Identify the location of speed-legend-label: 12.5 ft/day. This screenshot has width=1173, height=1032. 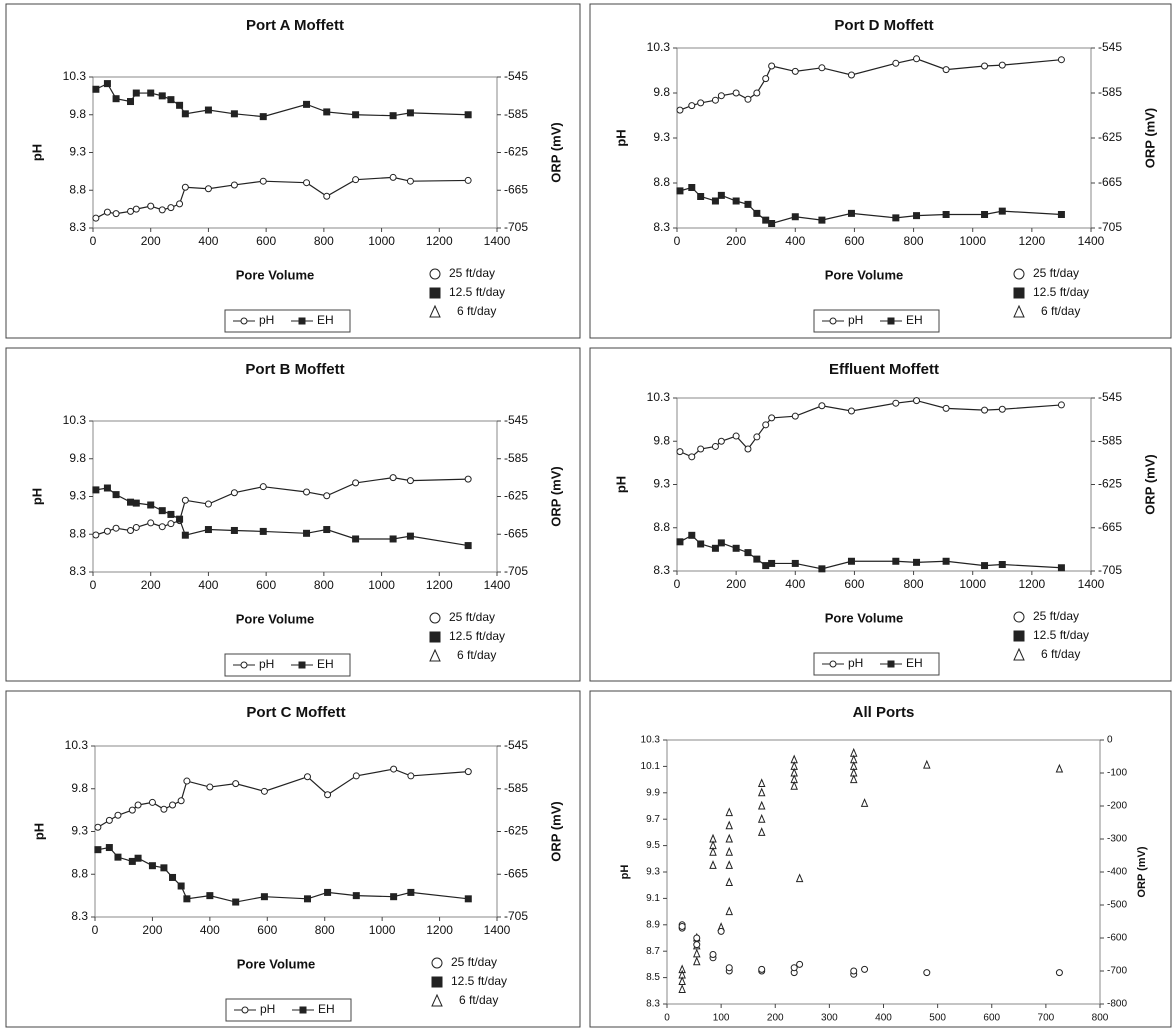
(1061, 635).